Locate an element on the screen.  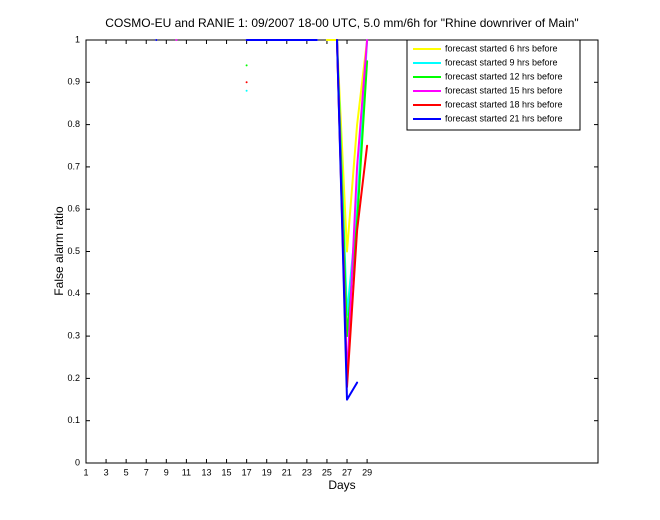
y-tick-label: 0.7 is located at coordinates (73, 166).